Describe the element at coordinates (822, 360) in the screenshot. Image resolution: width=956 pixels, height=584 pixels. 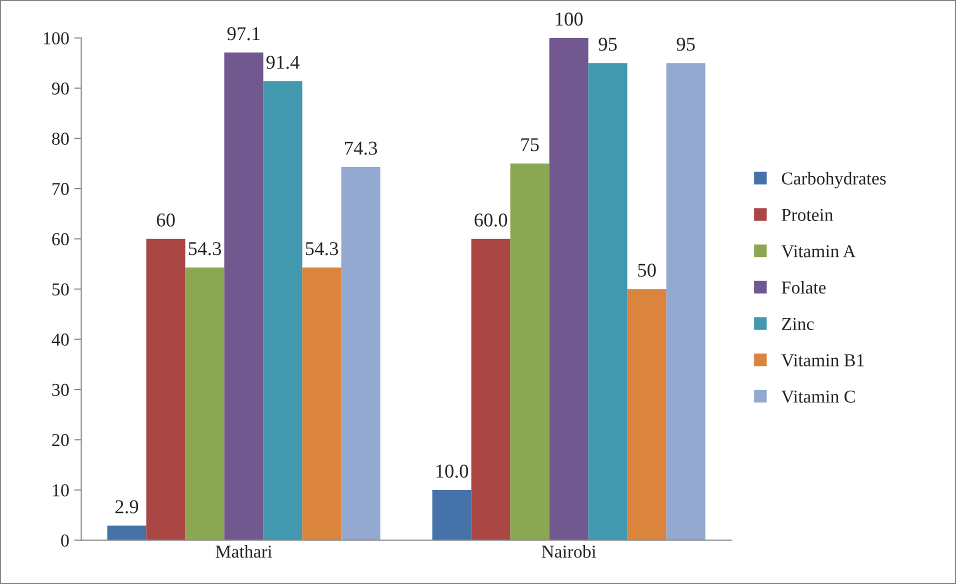
I see `legend-label: Vitamin B1` at that location.